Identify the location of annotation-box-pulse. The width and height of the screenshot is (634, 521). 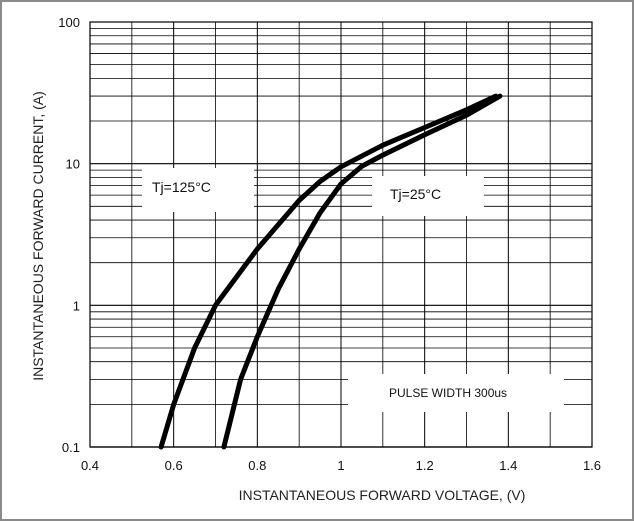
(456, 393).